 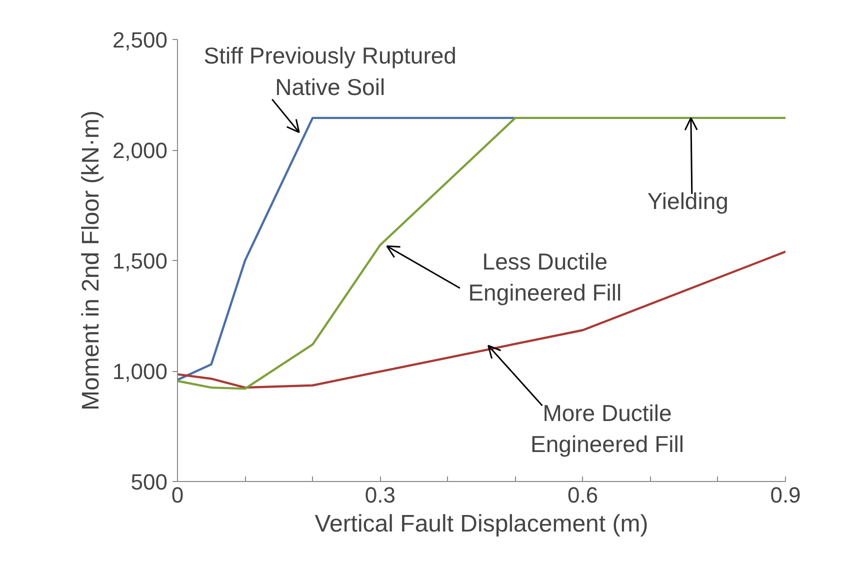 I want to click on y-axis-title: Moment in 2nd Floor (kN·m), so click(x=90, y=260).